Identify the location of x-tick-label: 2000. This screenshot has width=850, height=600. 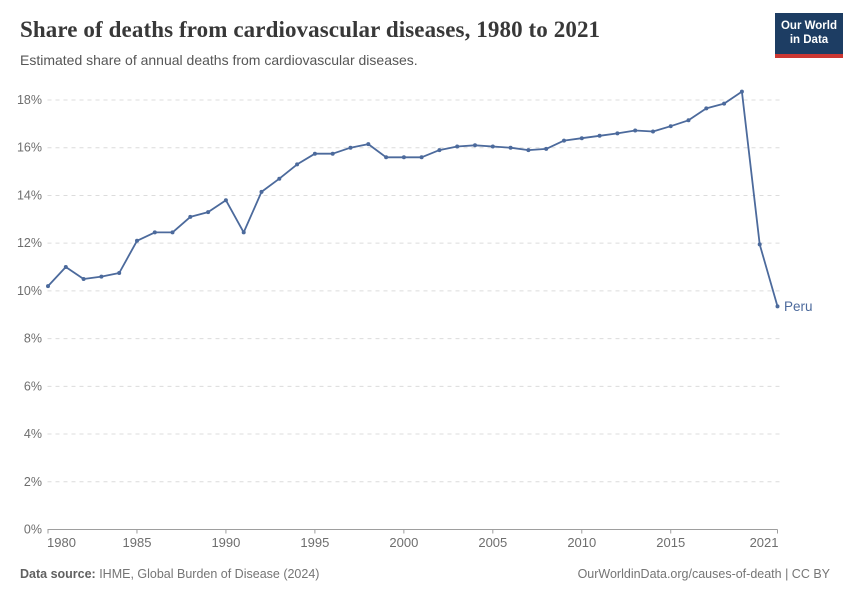
(403, 542).